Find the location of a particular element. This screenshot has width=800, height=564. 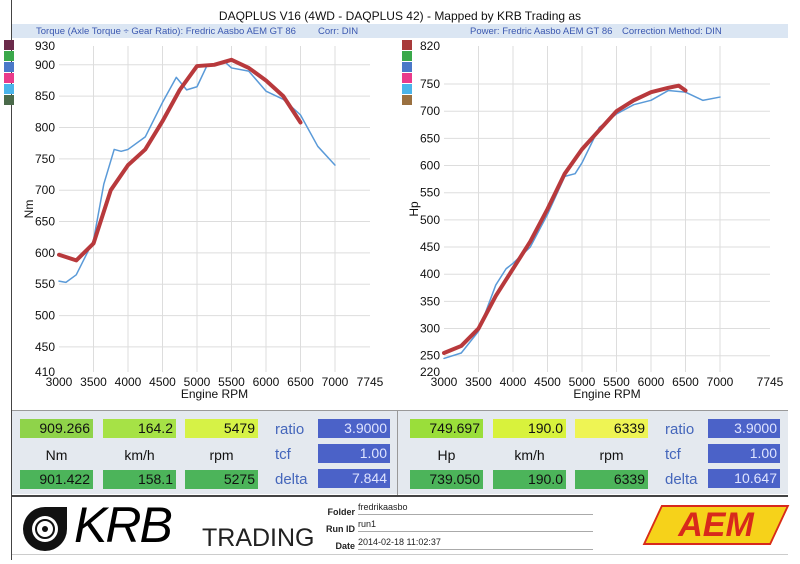

x-tick-label: 3000 is located at coordinates (444, 382).